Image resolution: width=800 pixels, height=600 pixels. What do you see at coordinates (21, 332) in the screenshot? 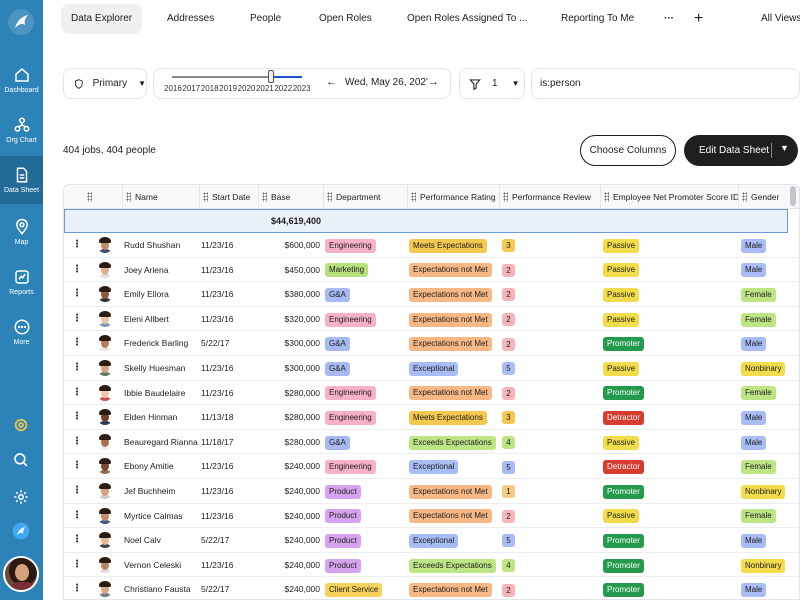
I see `sidebar-item-more: More` at bounding box center [21, 332].